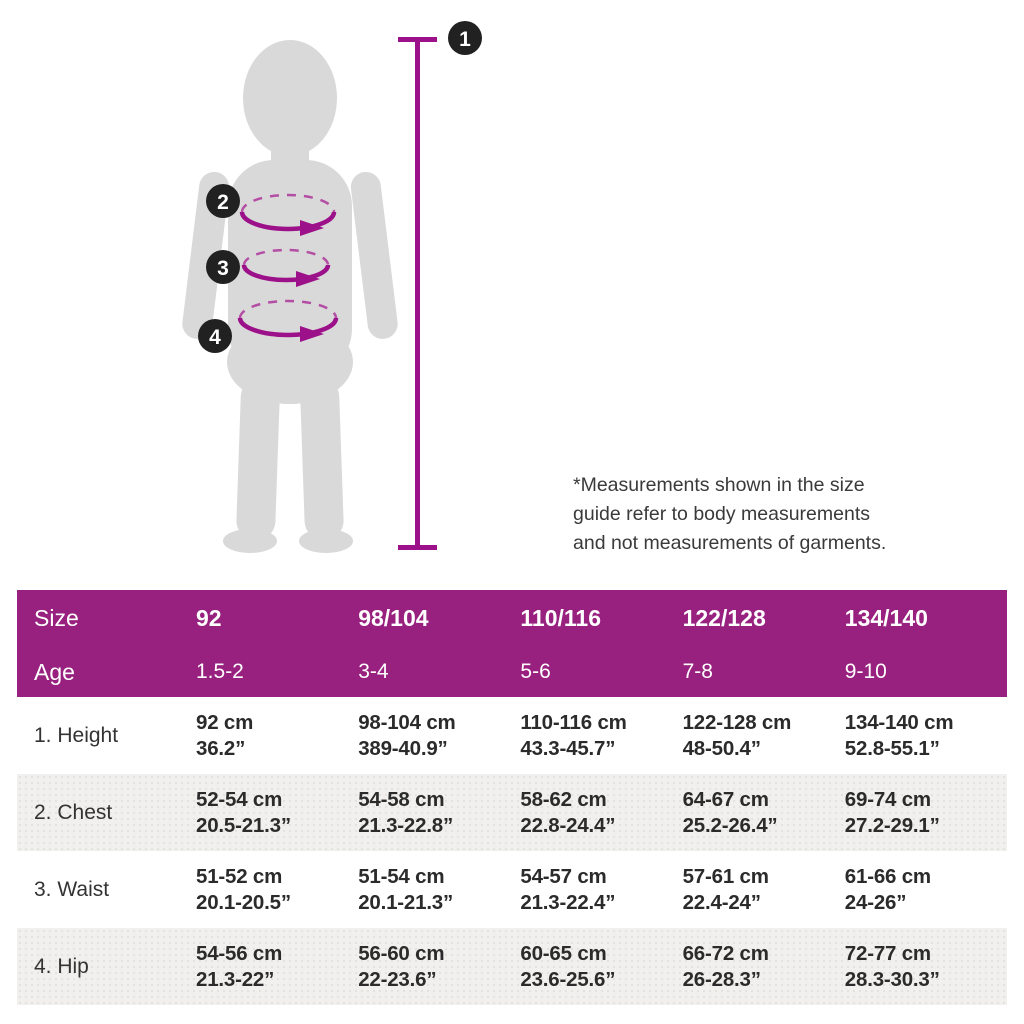 The width and height of the screenshot is (1024, 1024). I want to click on chest-arrow-icon, so click(312, 228).